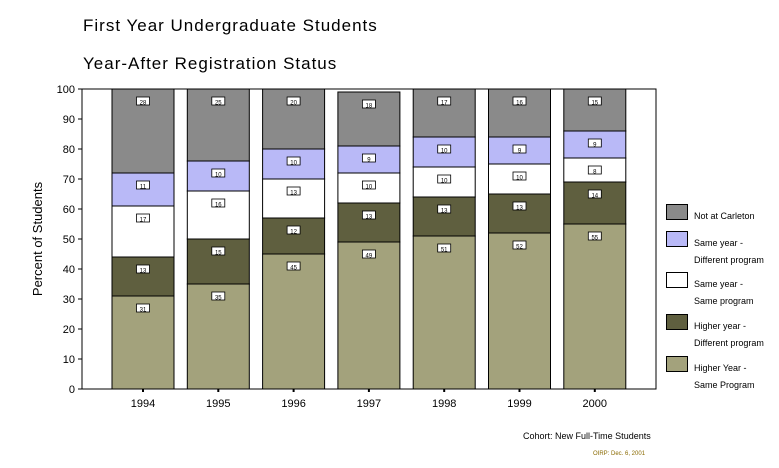 The height and width of the screenshot is (468, 779). What do you see at coordinates (720, 368) in the screenshot?
I see `legend-label-line1: Higher Year -` at bounding box center [720, 368].